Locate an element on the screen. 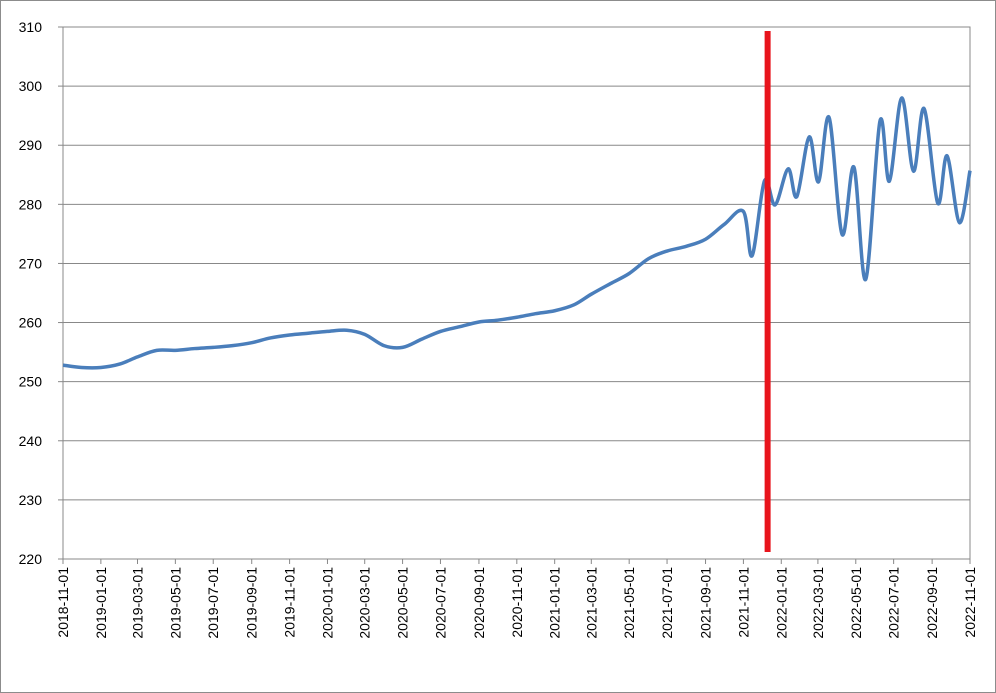  y-tick-label: 260 is located at coordinates (31, 323).